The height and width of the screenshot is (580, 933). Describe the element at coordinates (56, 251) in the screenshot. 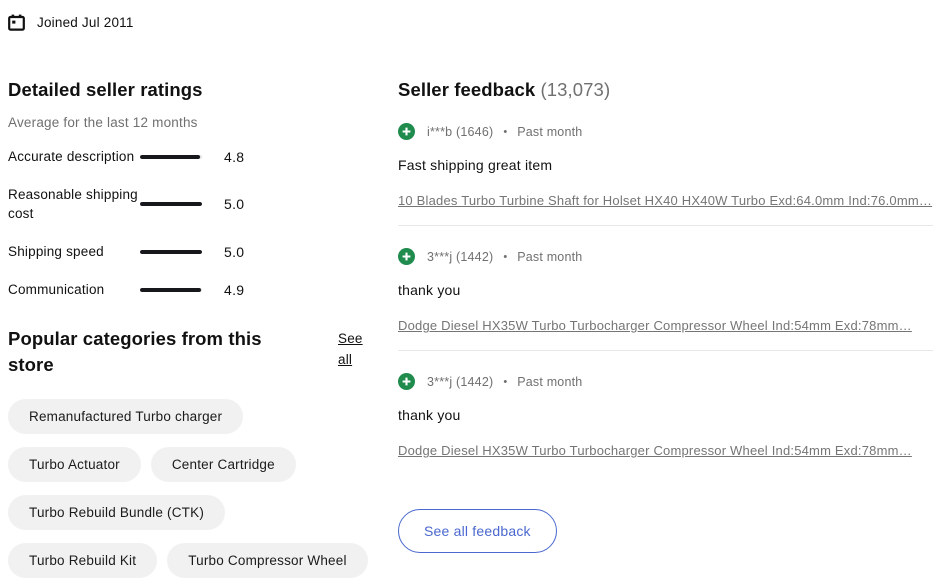

I see `rating-label: Shipping speed` at that location.